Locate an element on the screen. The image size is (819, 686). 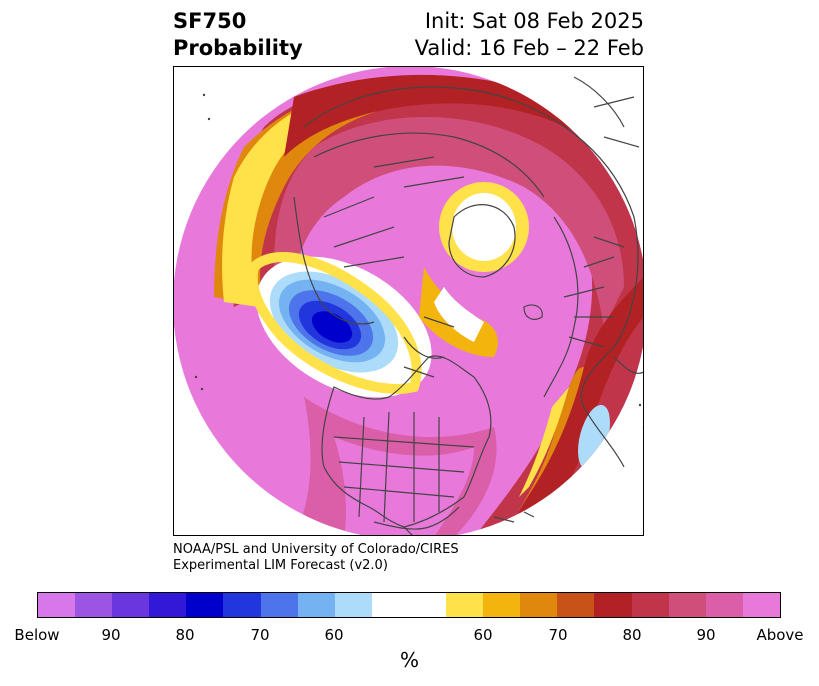
colorbar is located at coordinates (409, 605).